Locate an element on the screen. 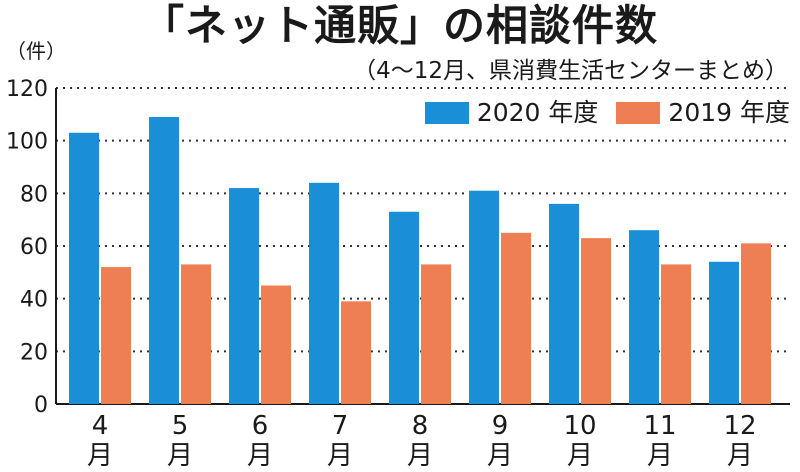 This screenshot has width=800, height=472. legend-item-2019: 2019 年度 is located at coordinates (703, 113).